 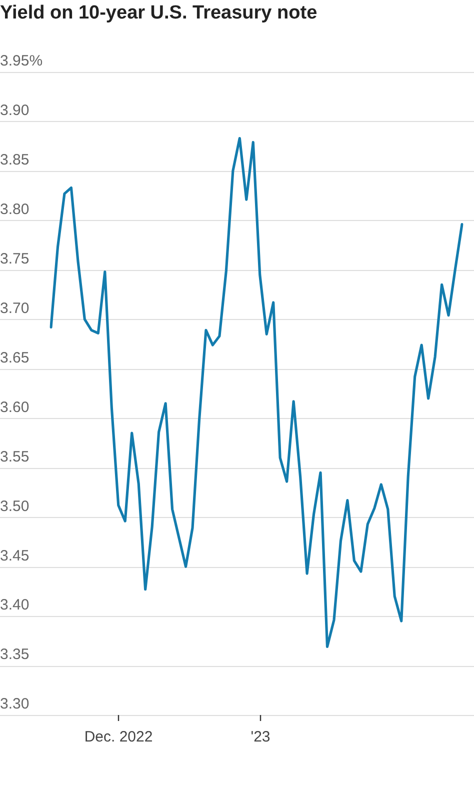 What do you see at coordinates (15, 308) in the screenshot?
I see `y-tick-label: 3.70` at bounding box center [15, 308].